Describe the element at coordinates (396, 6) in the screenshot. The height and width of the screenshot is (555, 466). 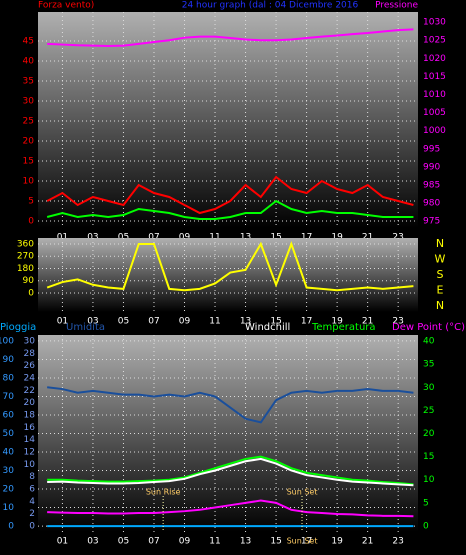
I see `right-axis-title: Pressione` at that location.